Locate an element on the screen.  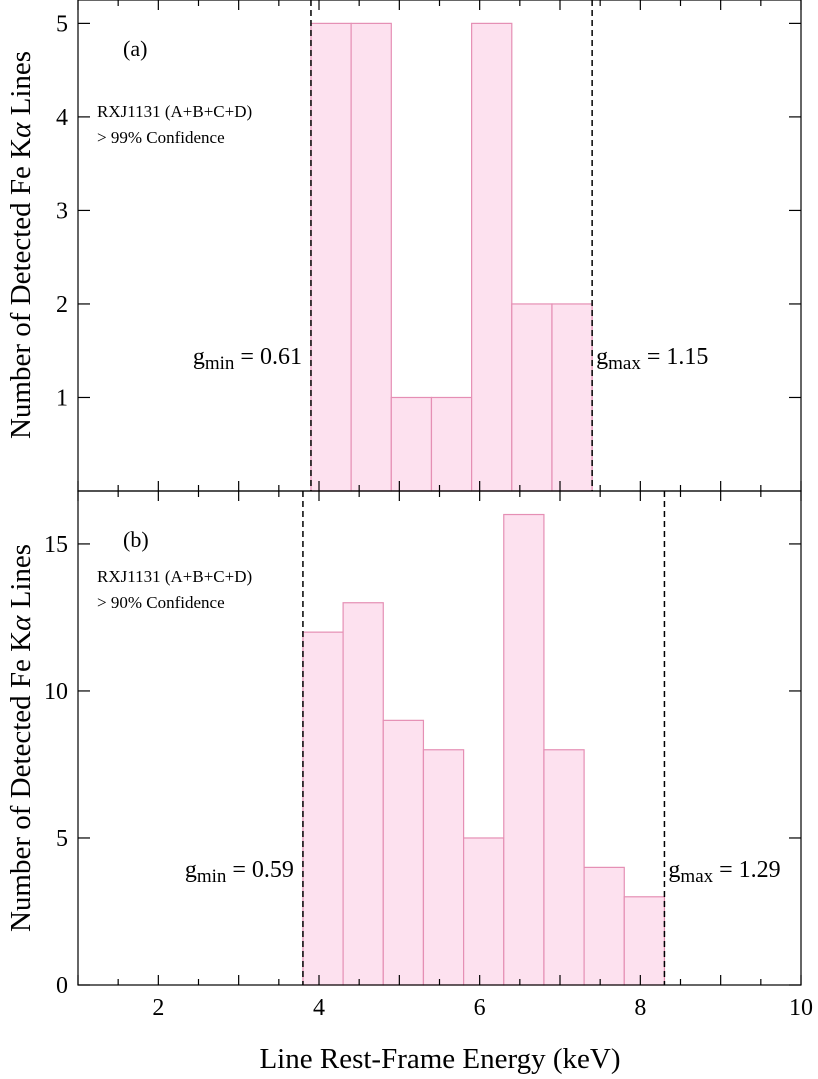
y-tick-label-b: 5 is located at coordinates (62, 839).